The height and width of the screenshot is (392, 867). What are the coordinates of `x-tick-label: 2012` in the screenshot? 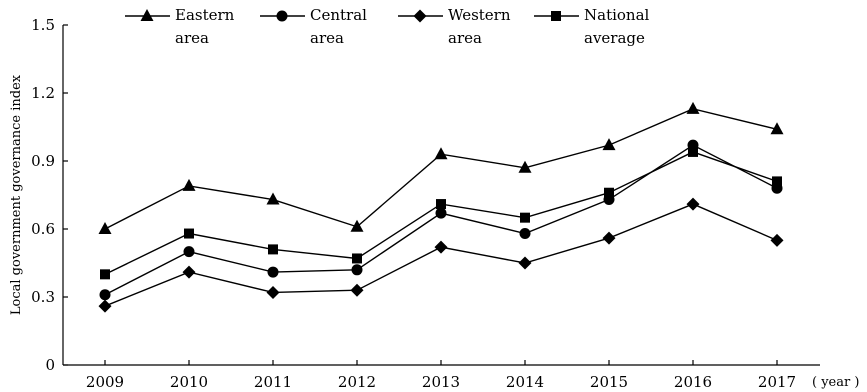 It's located at (357, 382).